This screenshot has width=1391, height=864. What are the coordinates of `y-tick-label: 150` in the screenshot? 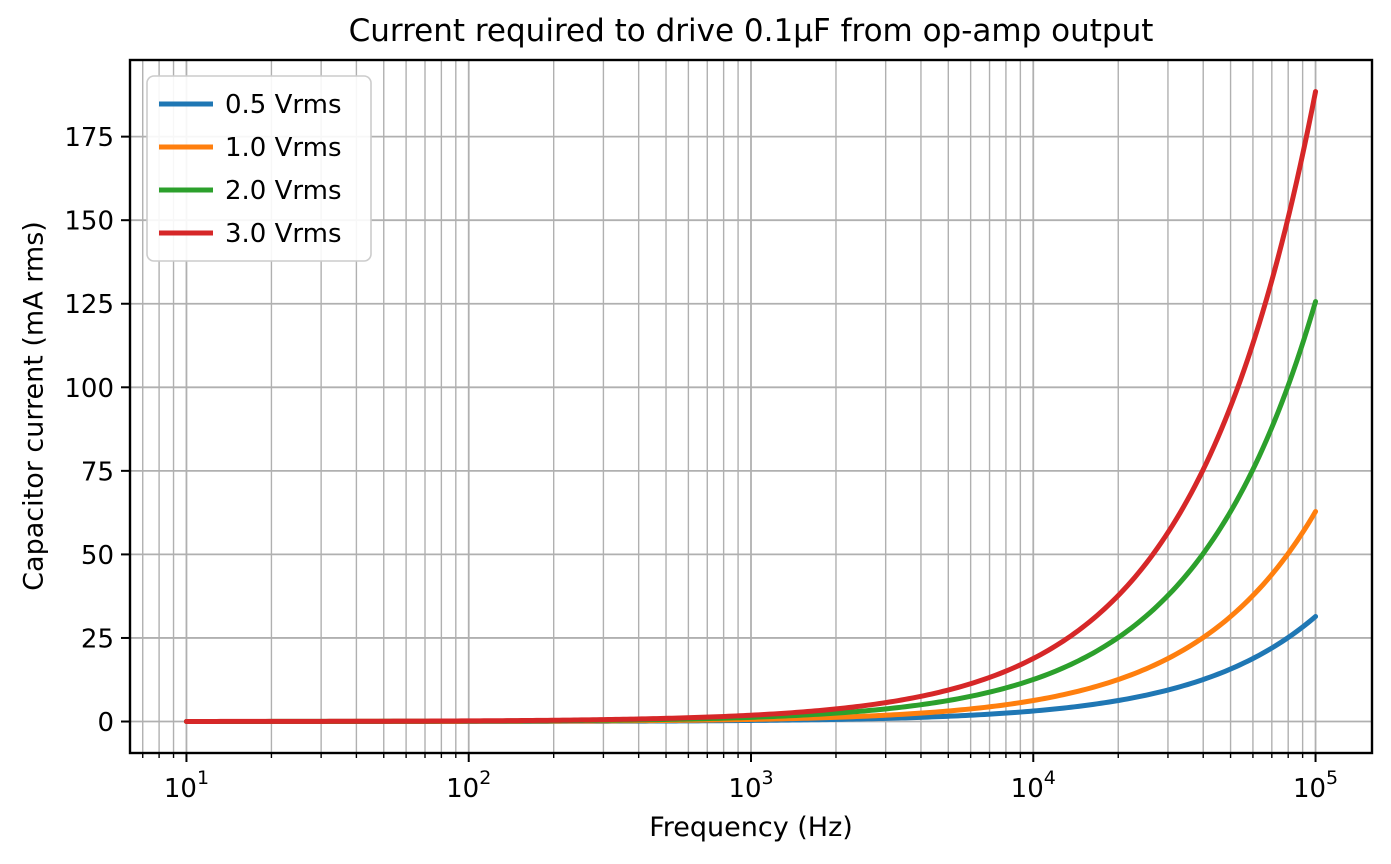 It's located at (89, 222).